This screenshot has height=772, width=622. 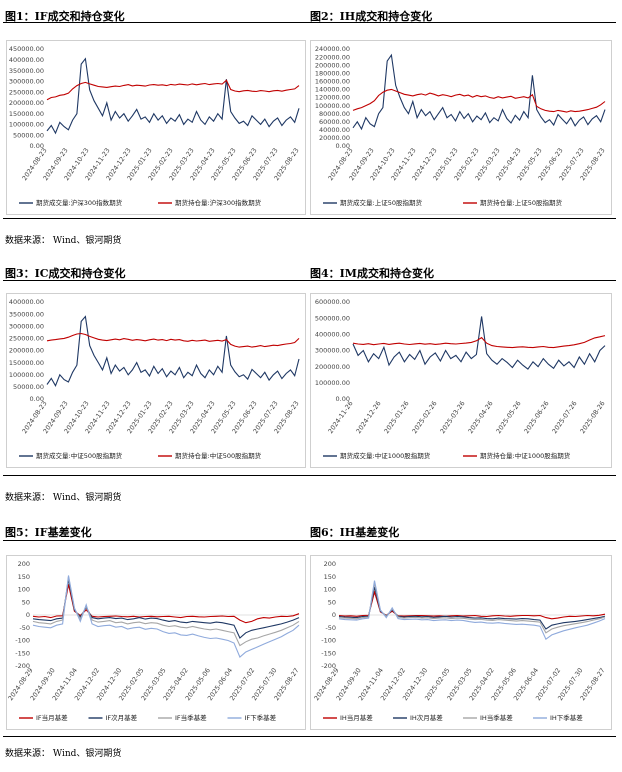 What do you see at coordinates (122, 717) in the screenshot?
I see `legend-label: IF次月基差` at bounding box center [122, 717].